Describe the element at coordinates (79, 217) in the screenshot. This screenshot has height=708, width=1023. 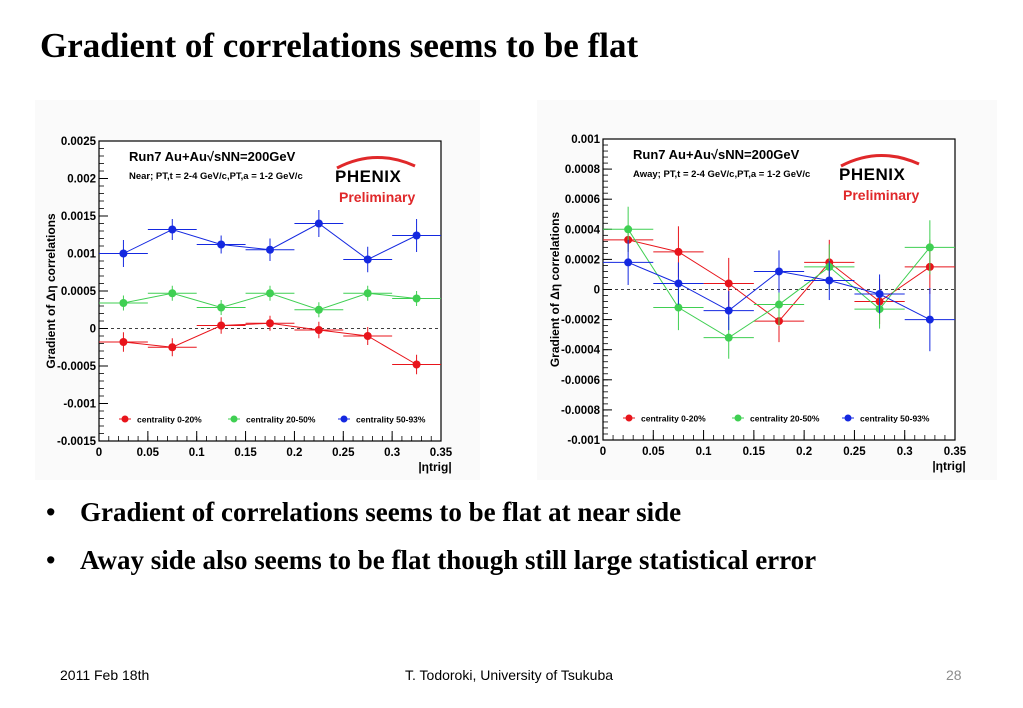
I see `y-tick-label: 0.0015` at that location.